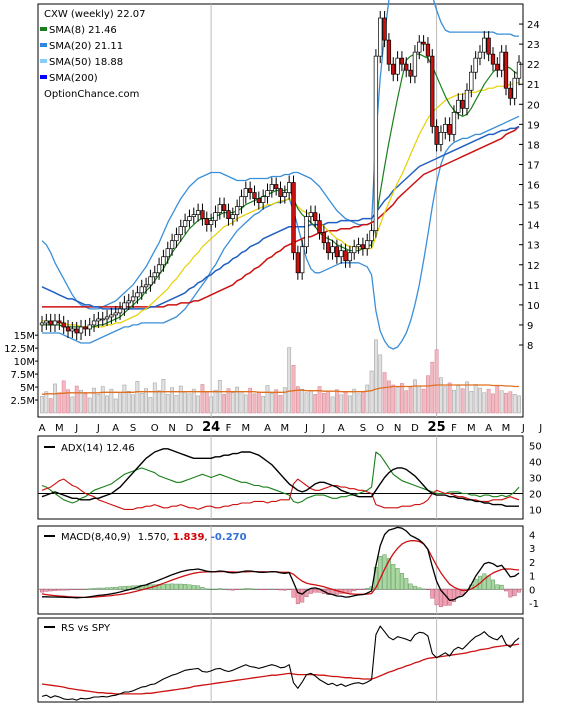 This screenshot has height=706, width=566. I want to click on x-axis-label: M, so click(59, 428).